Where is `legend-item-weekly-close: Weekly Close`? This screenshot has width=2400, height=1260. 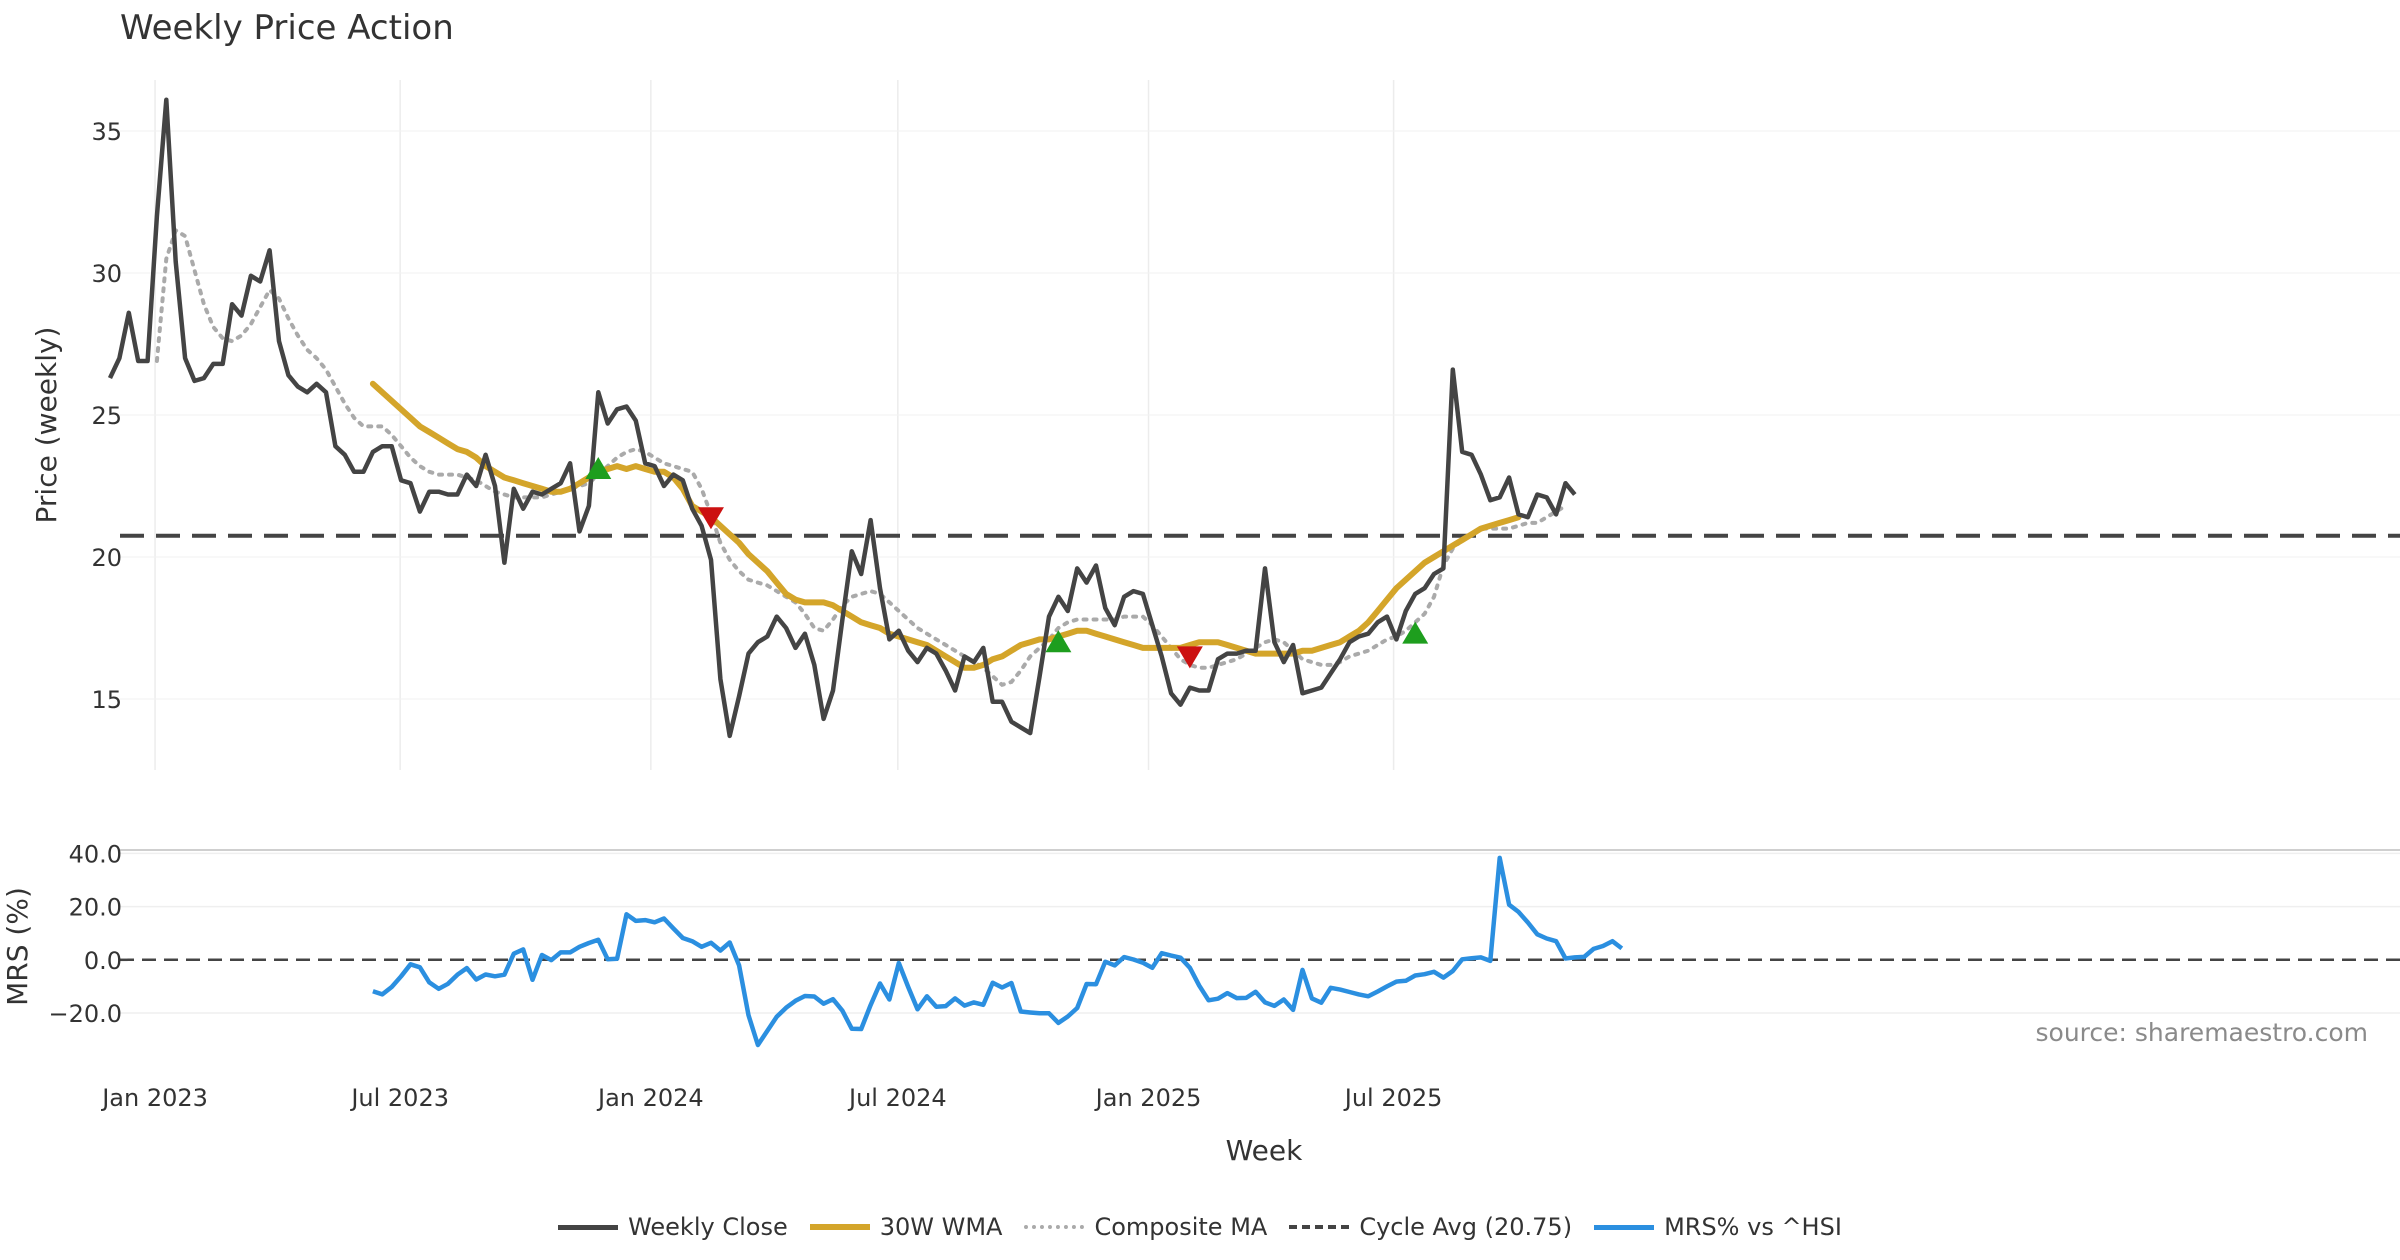
legend-item-weekly-close: Weekly Close is located at coordinates (673, 1227).